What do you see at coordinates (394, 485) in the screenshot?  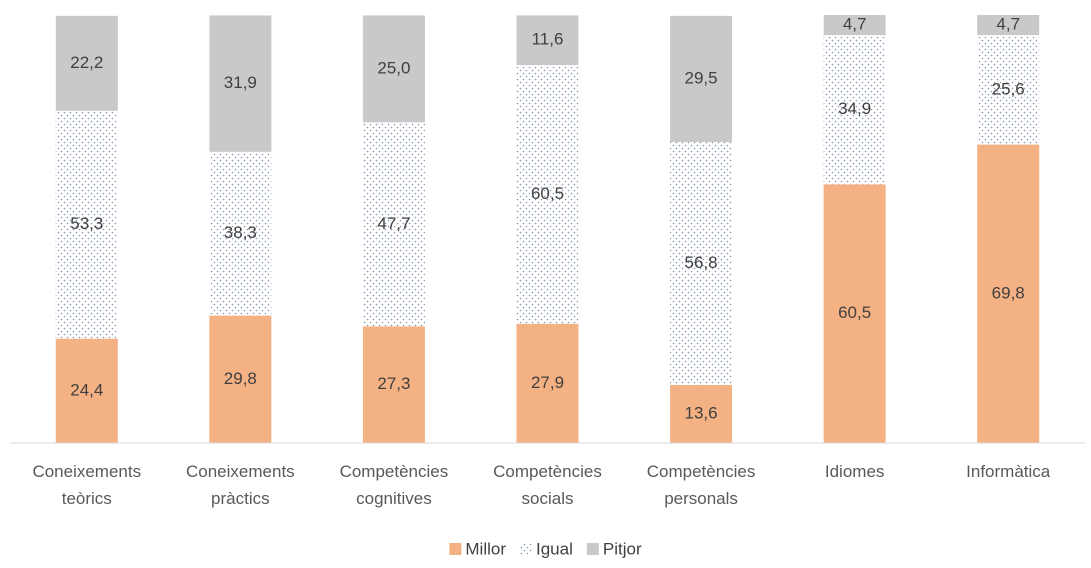 I see `x-tick-label: Competències cognitives` at bounding box center [394, 485].